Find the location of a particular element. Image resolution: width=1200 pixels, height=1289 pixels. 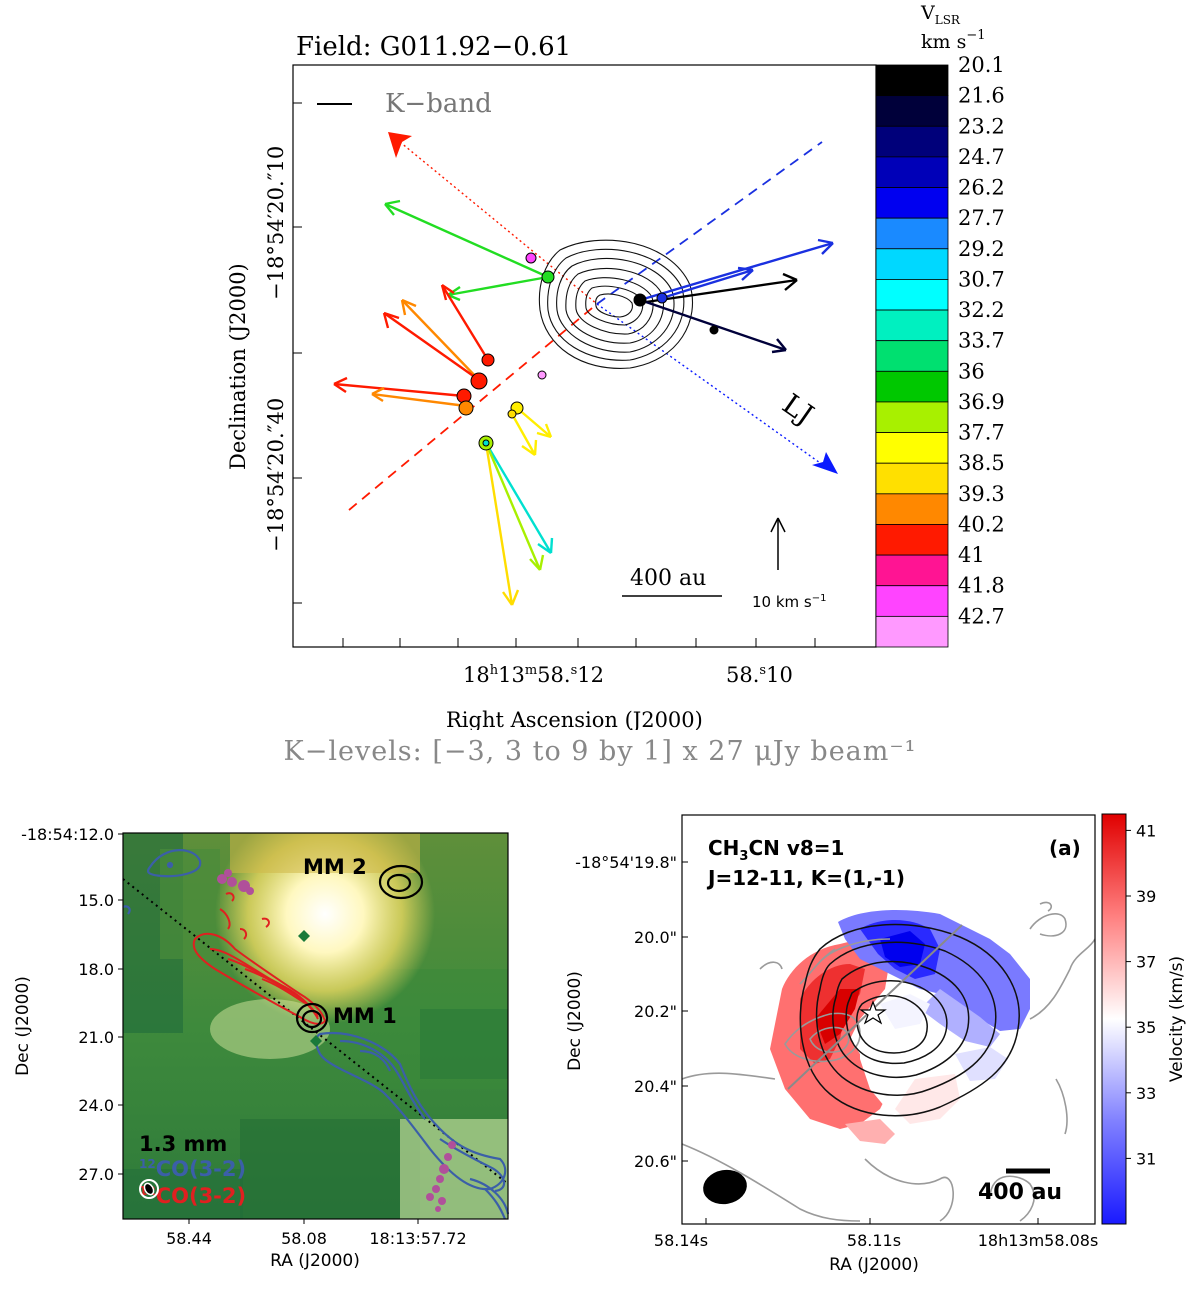

colorbar-tick-label: 26.2 is located at coordinates (981, 188).